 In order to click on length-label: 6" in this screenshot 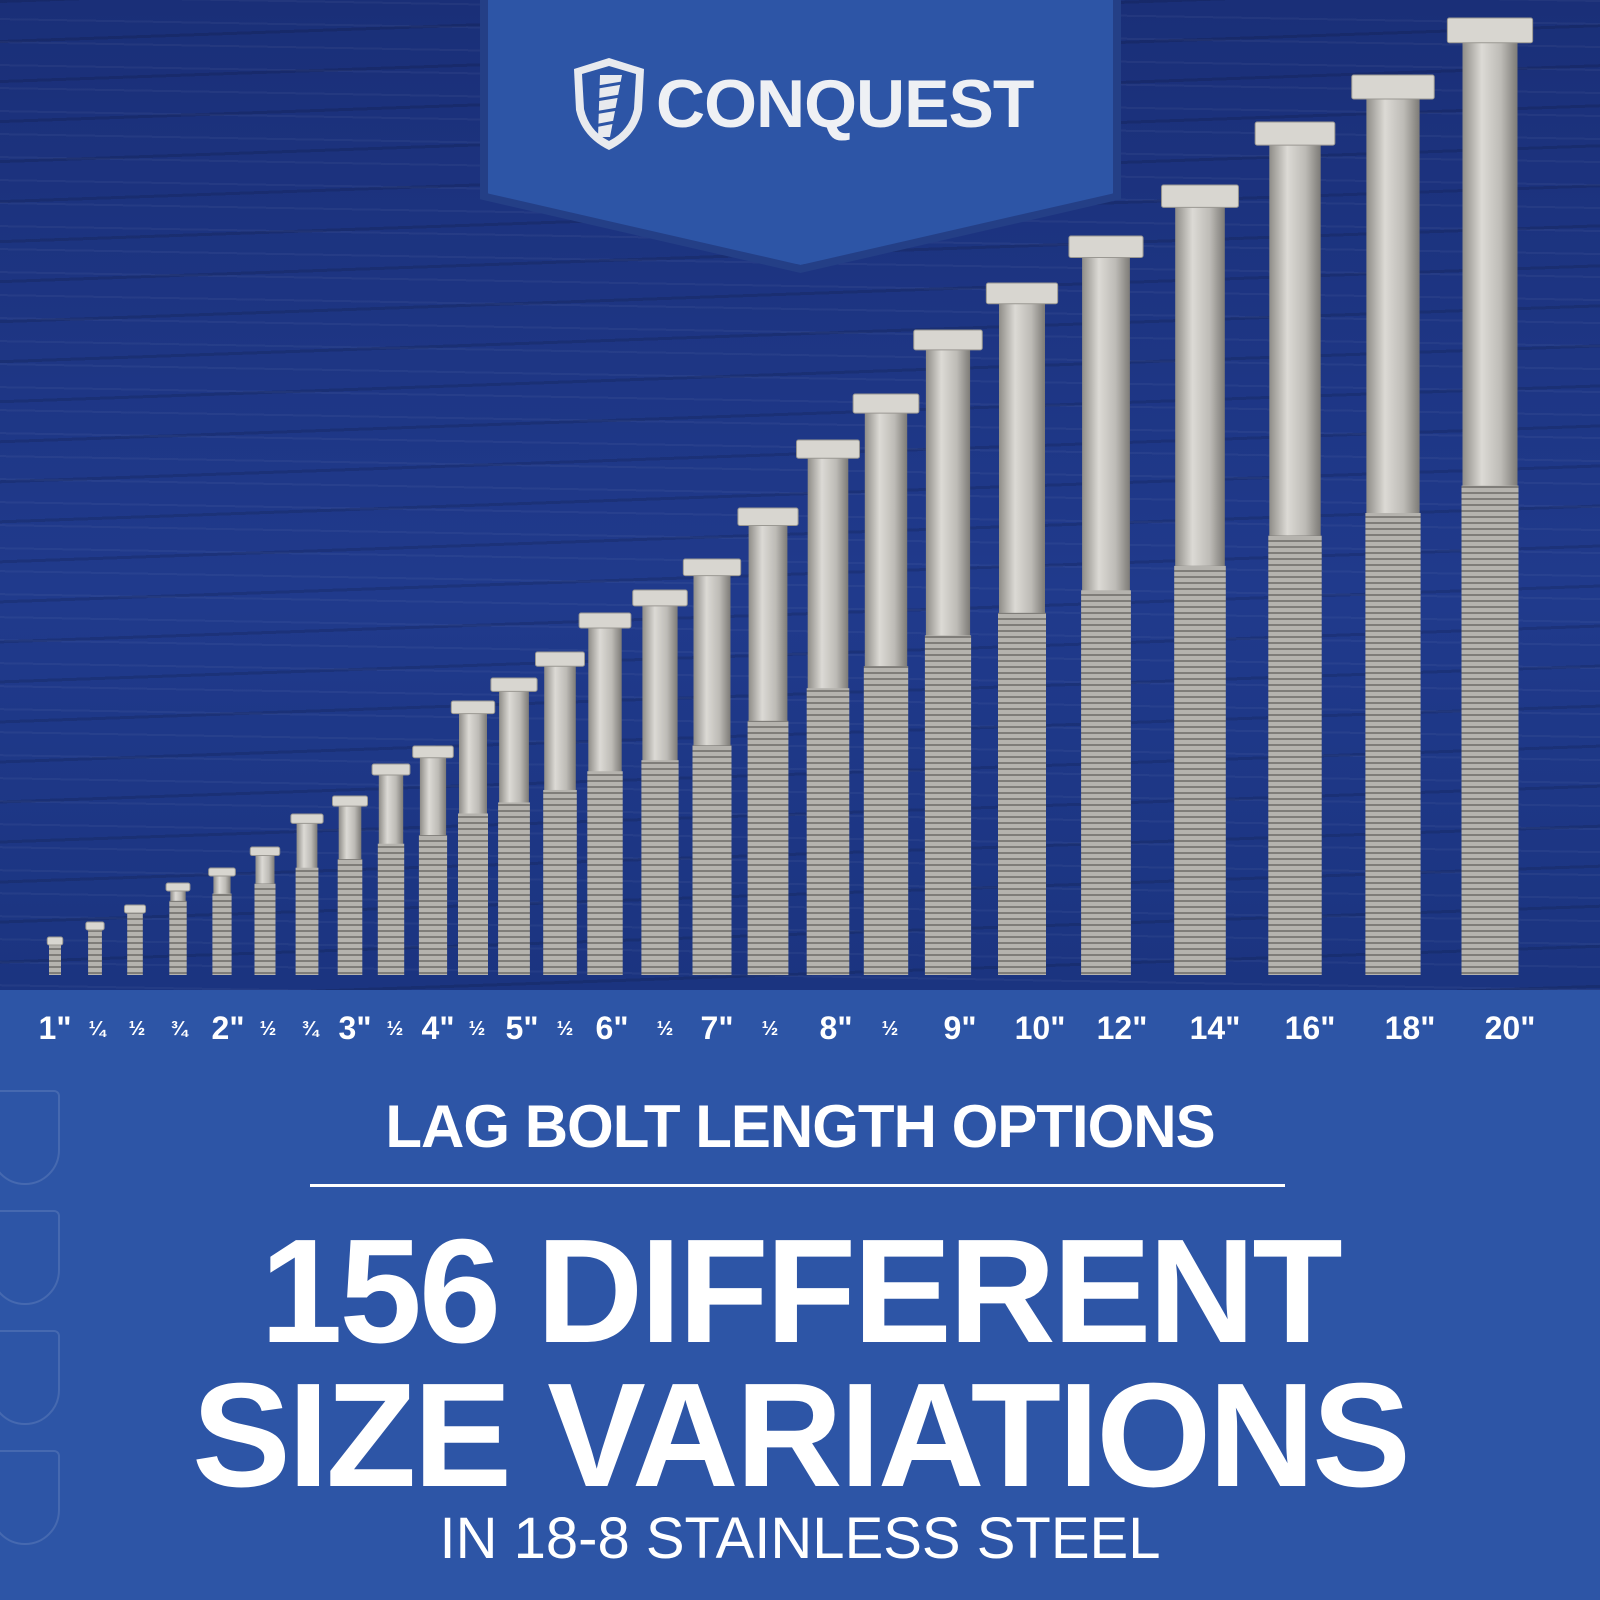, I will do `click(612, 1028)`.